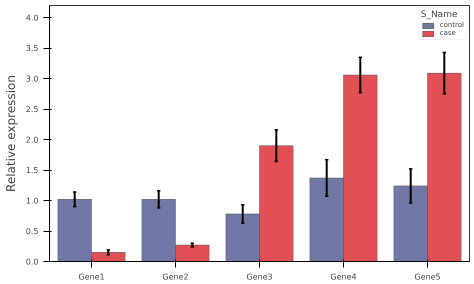 The height and width of the screenshot is (284, 474). Describe the element at coordinates (32, 49) in the screenshot. I see `y-tick-label: 3.5` at that location.